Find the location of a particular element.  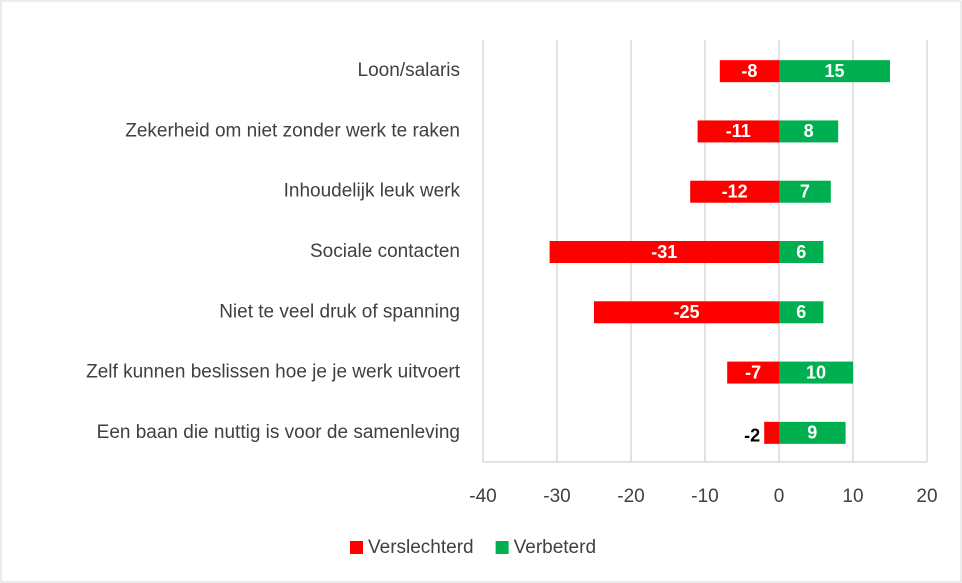

value-label: -12 is located at coordinates (735, 191).